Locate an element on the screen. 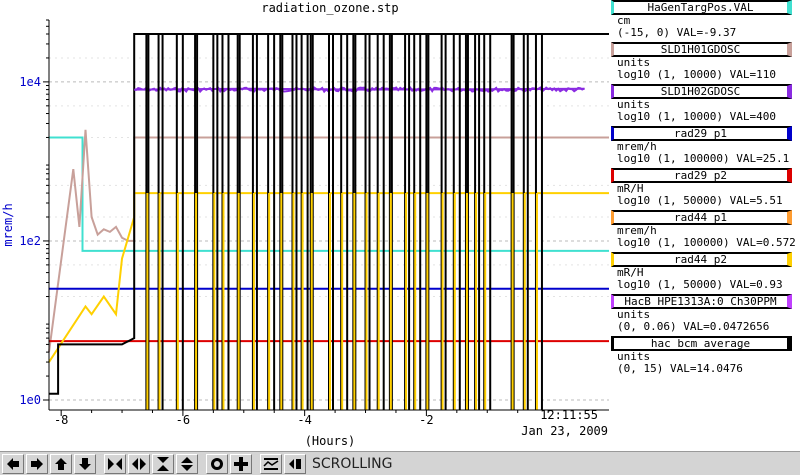 This screenshot has width=800, height=475. legend-item: HaGenTargPos.VAL cm (-15, 0) VAL=-9.37 is located at coordinates (705, 21).